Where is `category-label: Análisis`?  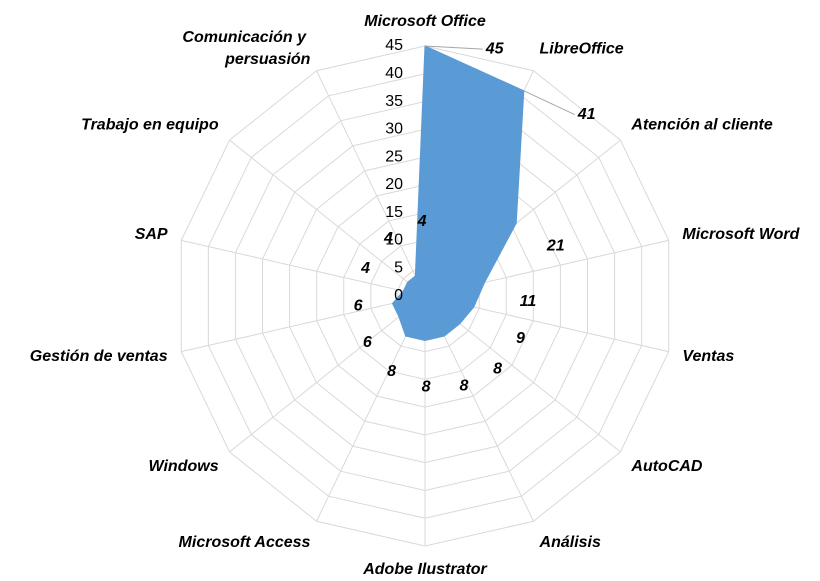 category-label: Análisis is located at coordinates (570, 542).